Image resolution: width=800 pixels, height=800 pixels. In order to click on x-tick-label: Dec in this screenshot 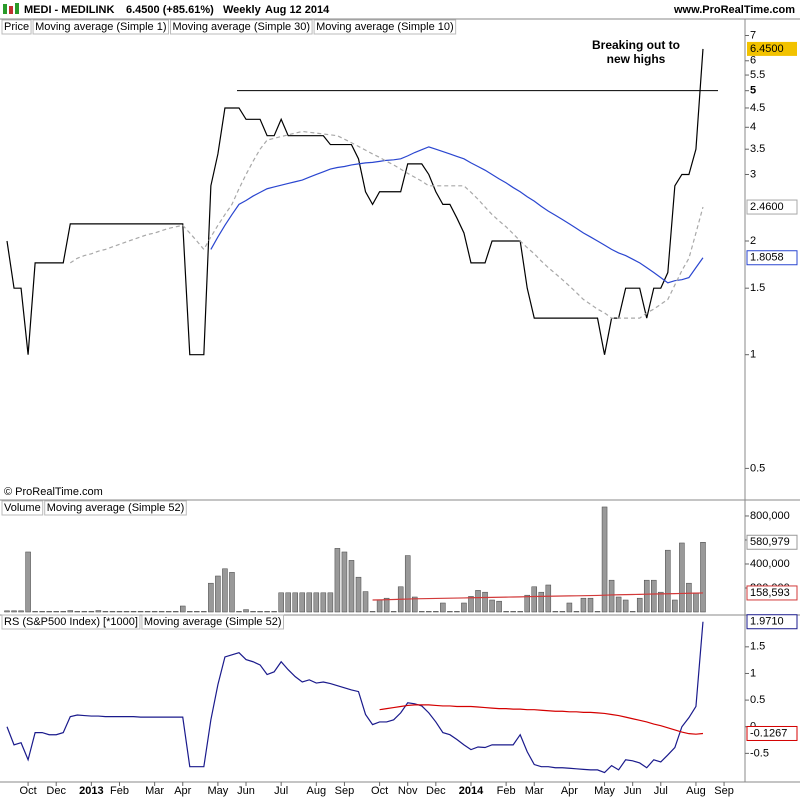, I will do `click(56, 791)`.